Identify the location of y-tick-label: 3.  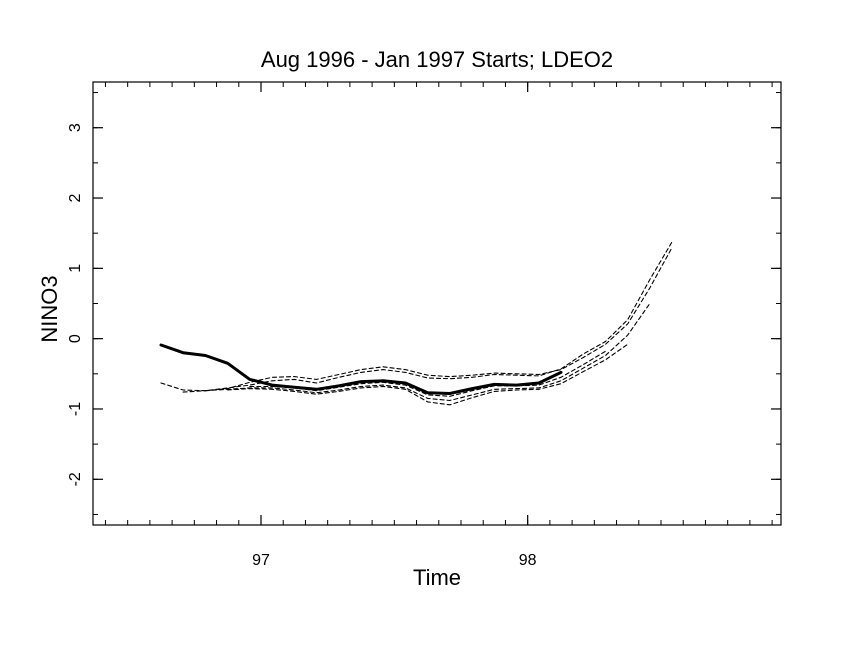
(75, 127).